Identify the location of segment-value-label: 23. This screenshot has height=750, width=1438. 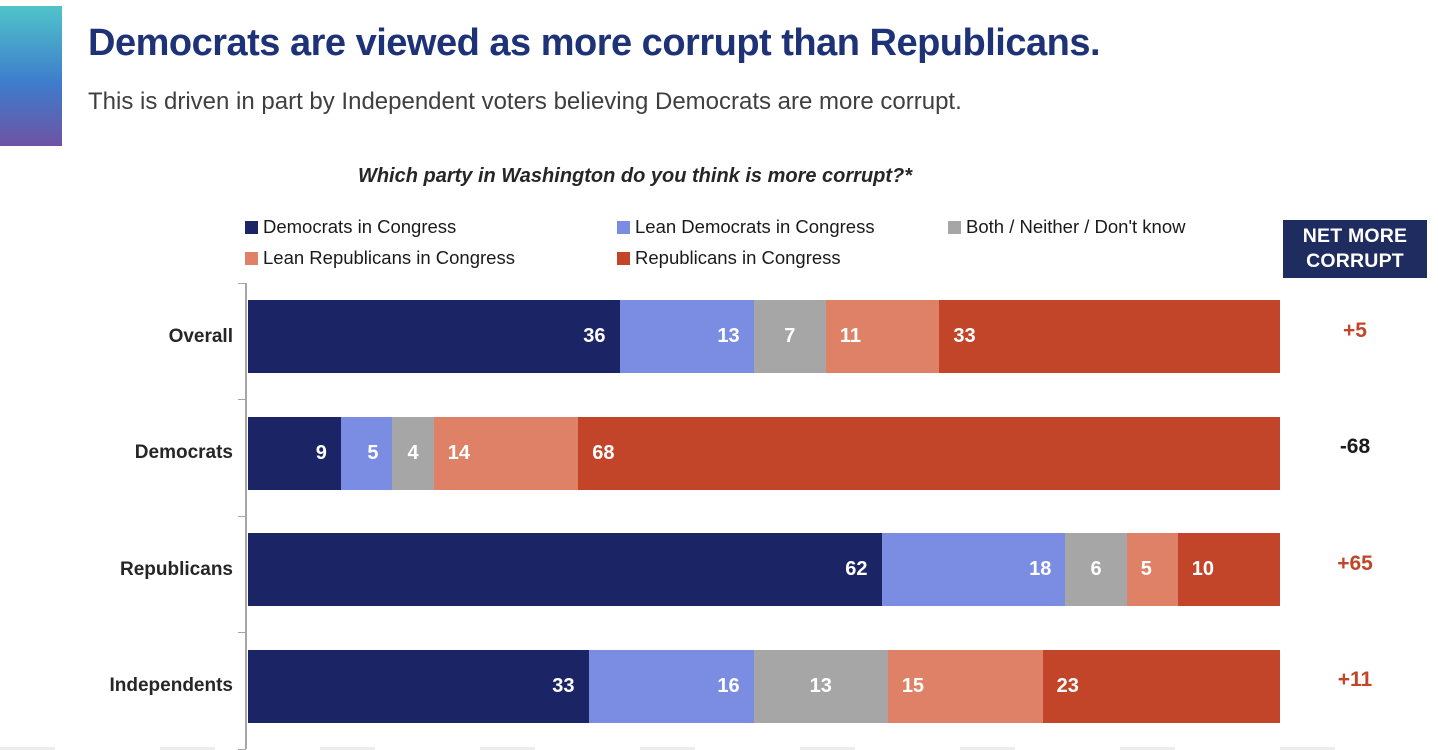
(1067, 685).